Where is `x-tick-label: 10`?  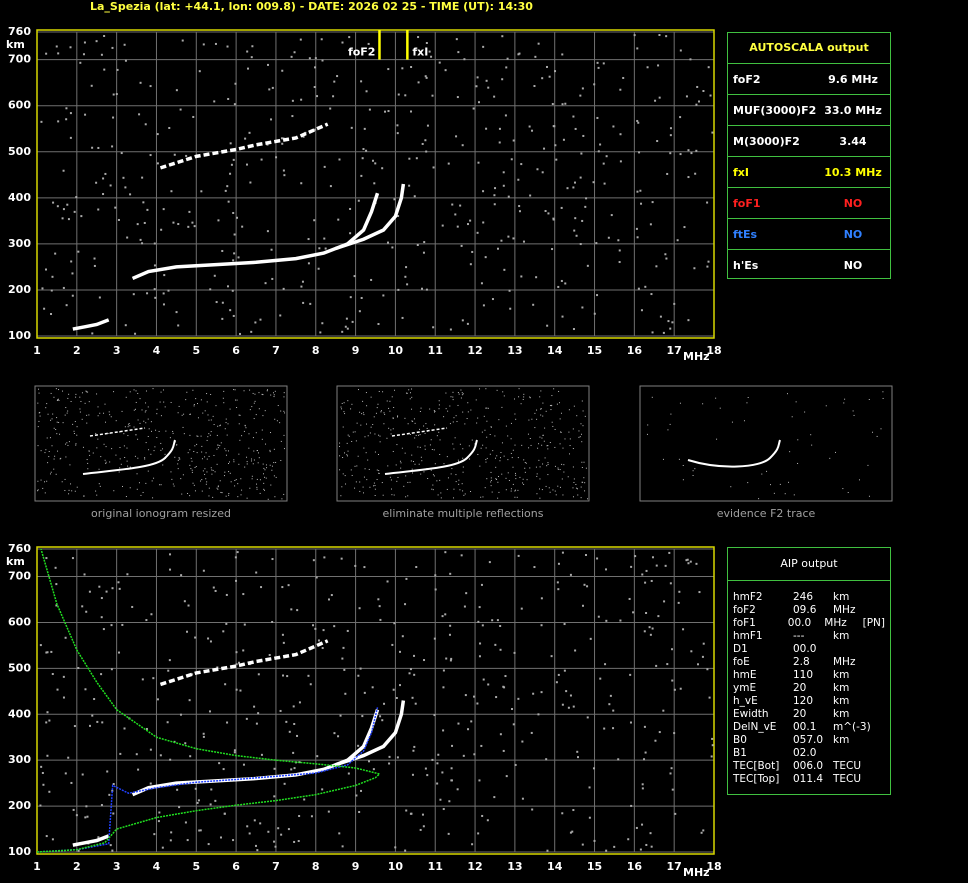
x-tick-label: 10 is located at coordinates (396, 350).